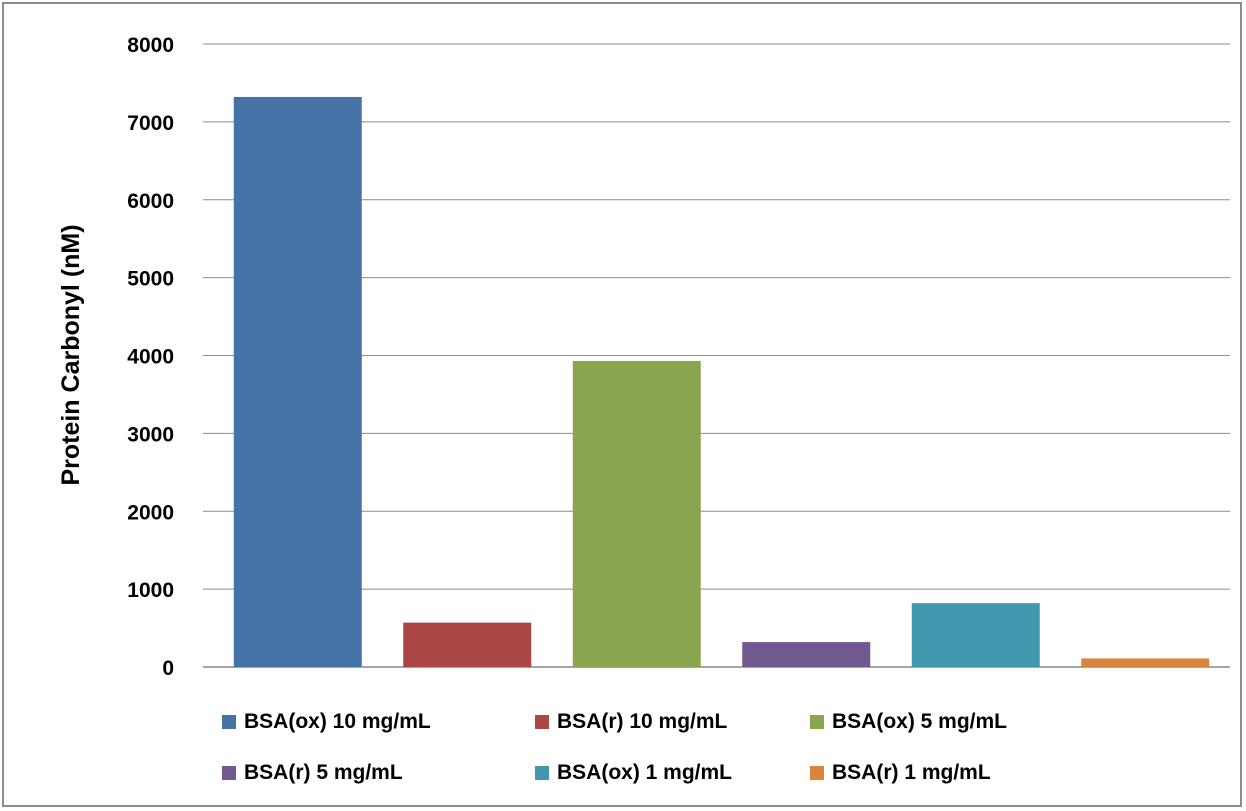 The height and width of the screenshot is (811, 1246). I want to click on legend-label: BSA(r) 10 mg/mL, so click(642, 721).